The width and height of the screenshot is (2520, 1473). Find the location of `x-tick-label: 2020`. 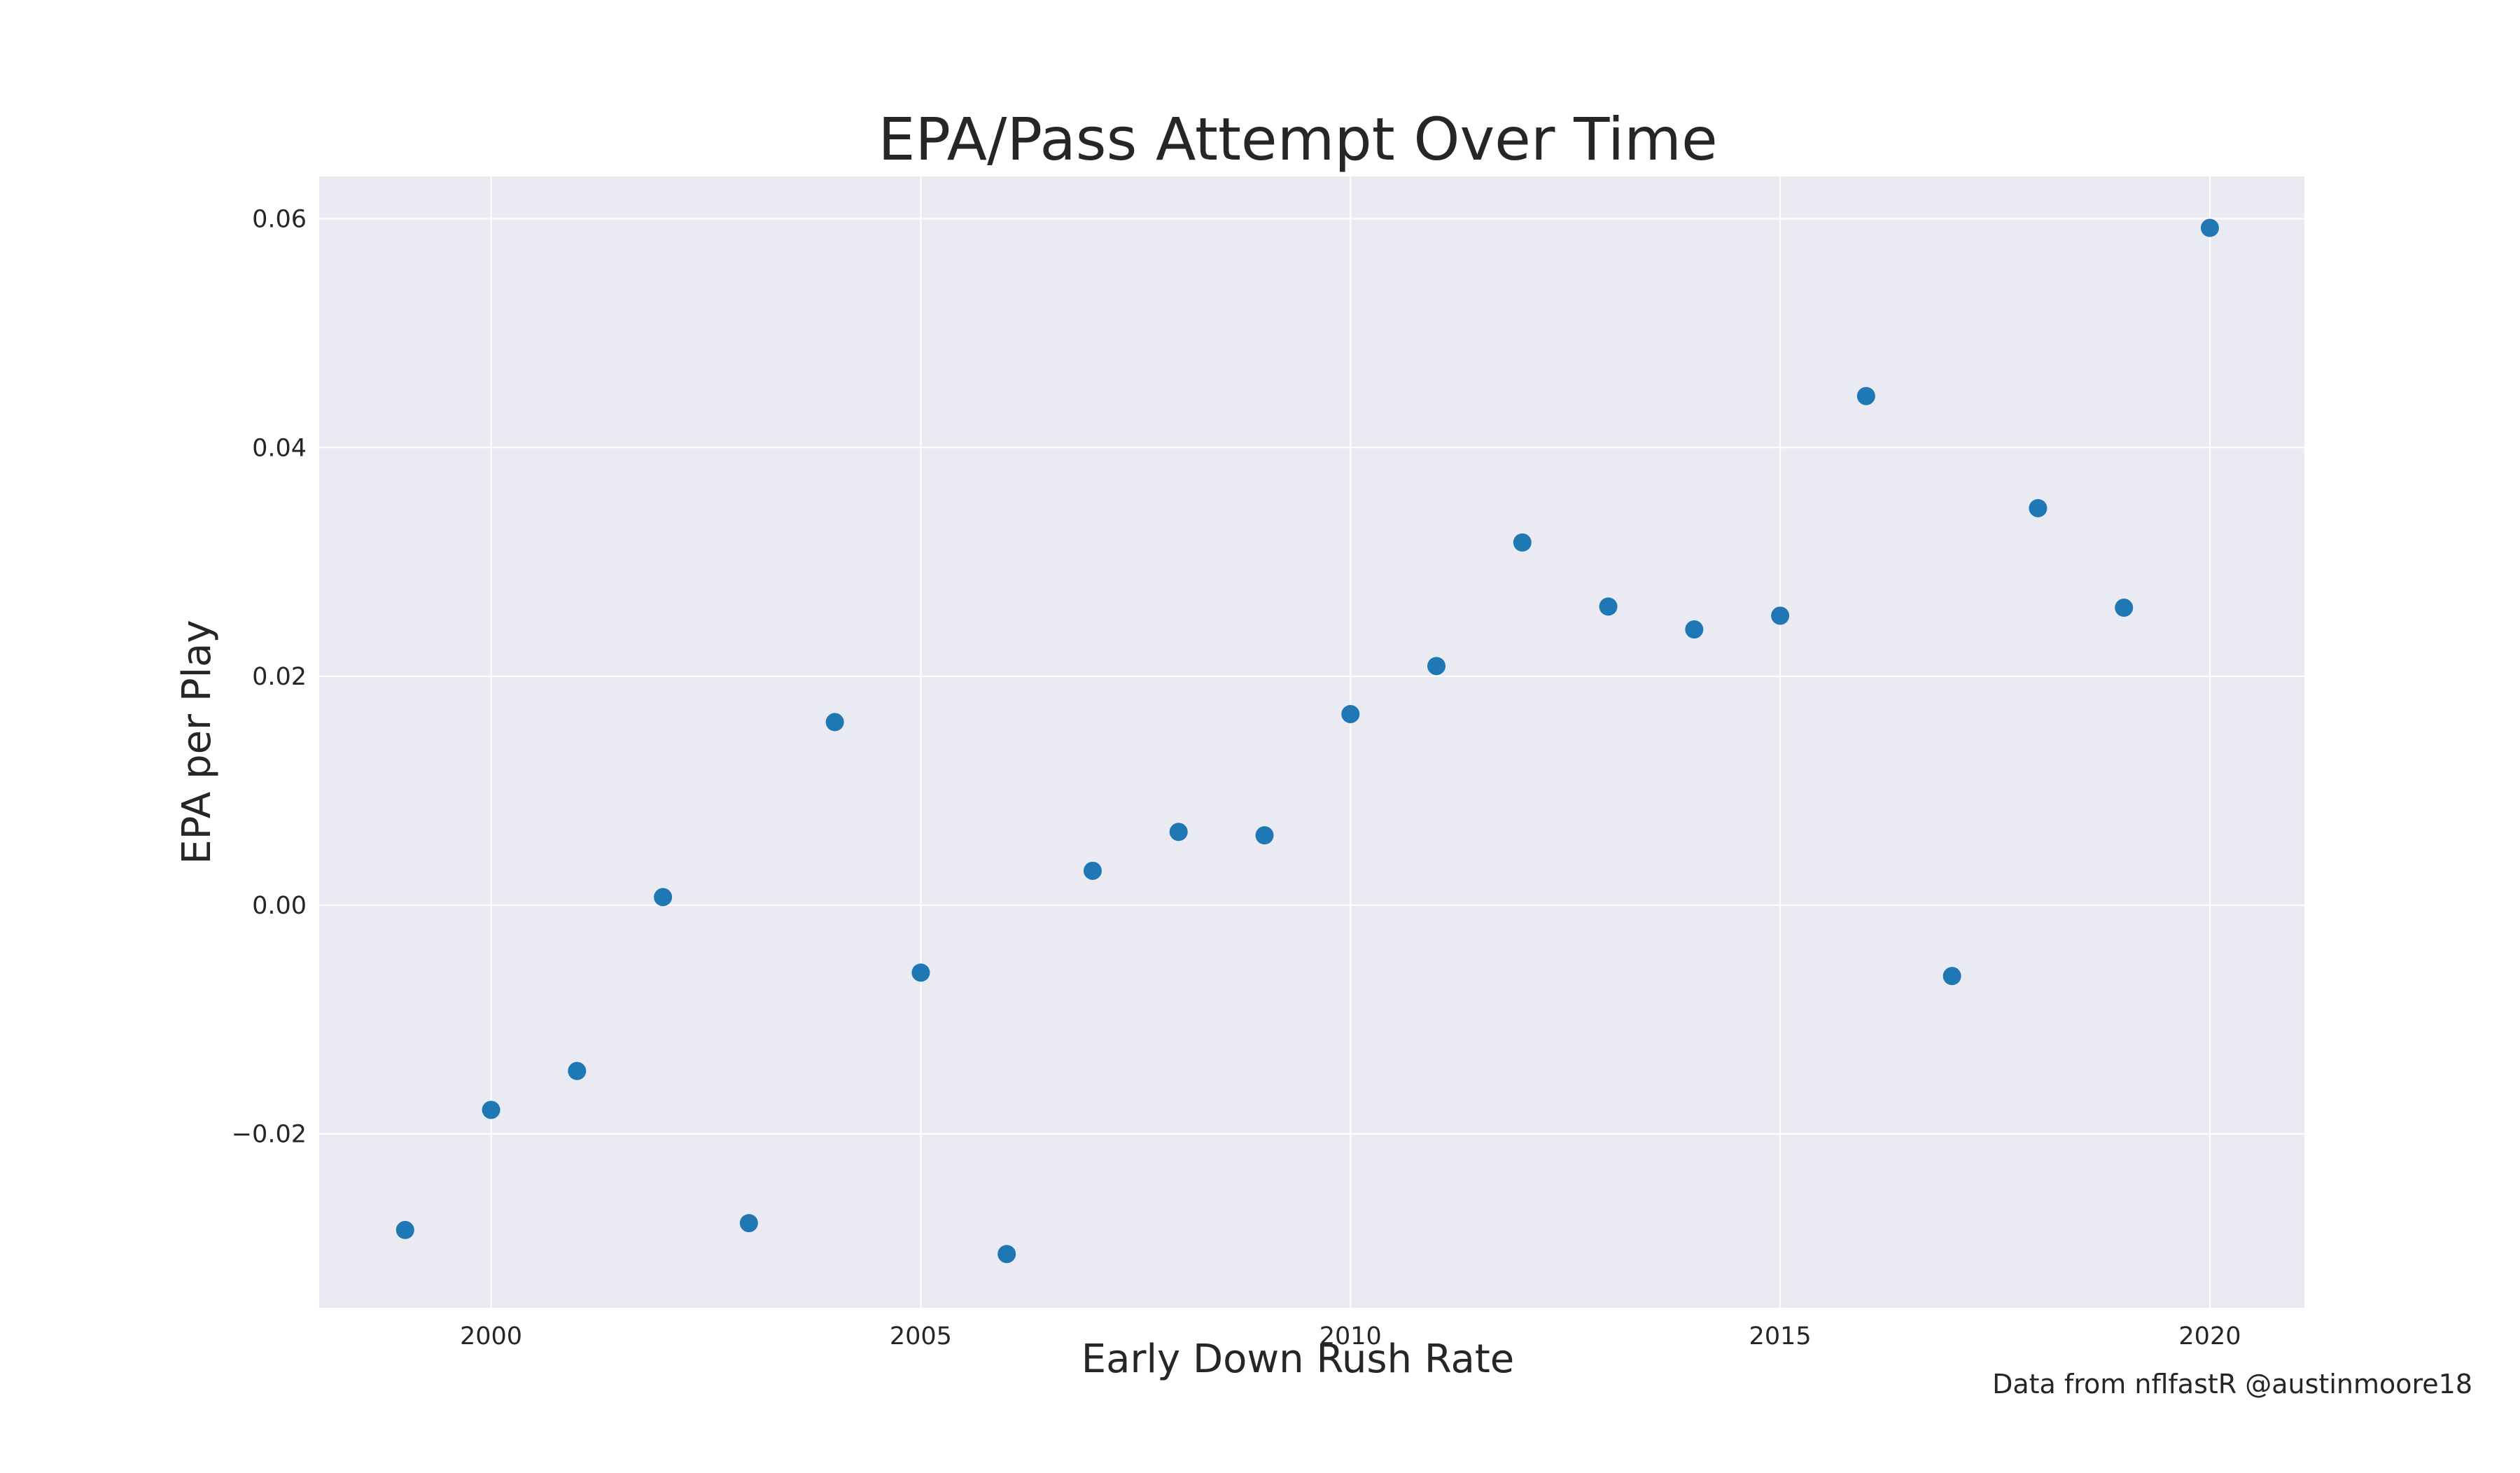

x-tick-label: 2020 is located at coordinates (2209, 1336).